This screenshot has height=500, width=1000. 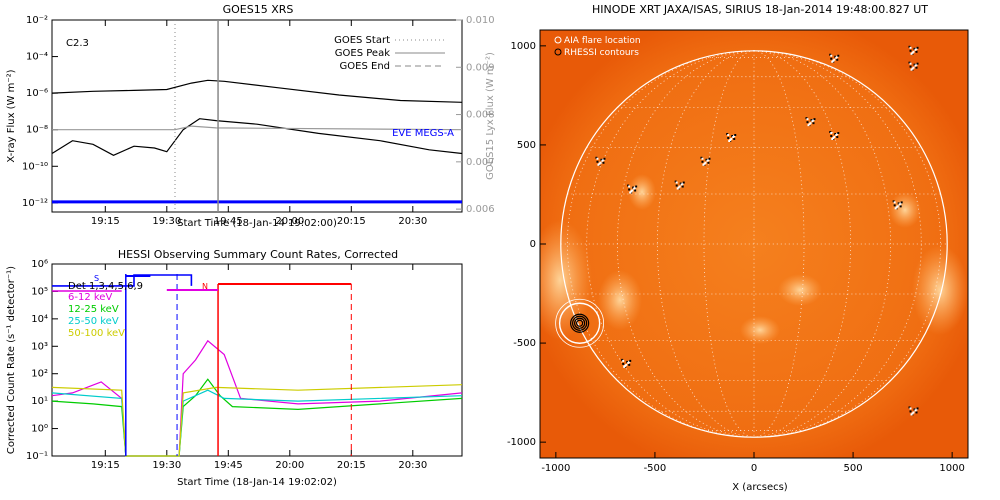 I want to click on goes-xlabel: Start Time (18-Jan-14 19:02:00), so click(x=257, y=223).